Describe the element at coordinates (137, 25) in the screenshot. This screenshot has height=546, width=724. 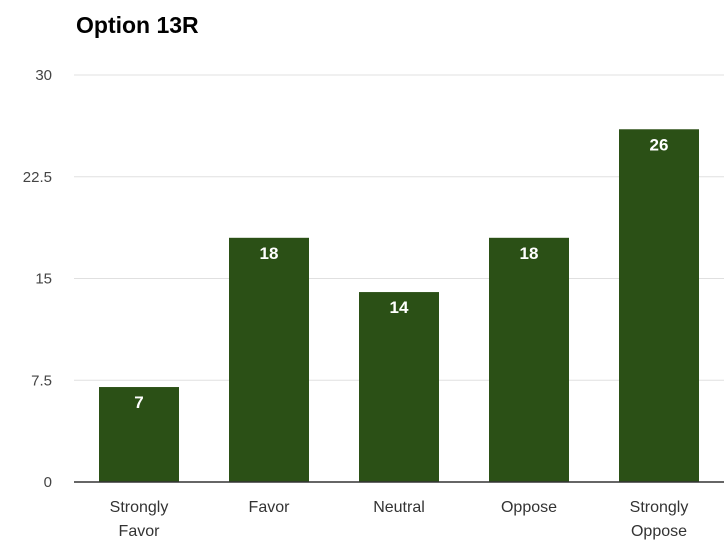
I see `chart-title: Option 13R` at that location.